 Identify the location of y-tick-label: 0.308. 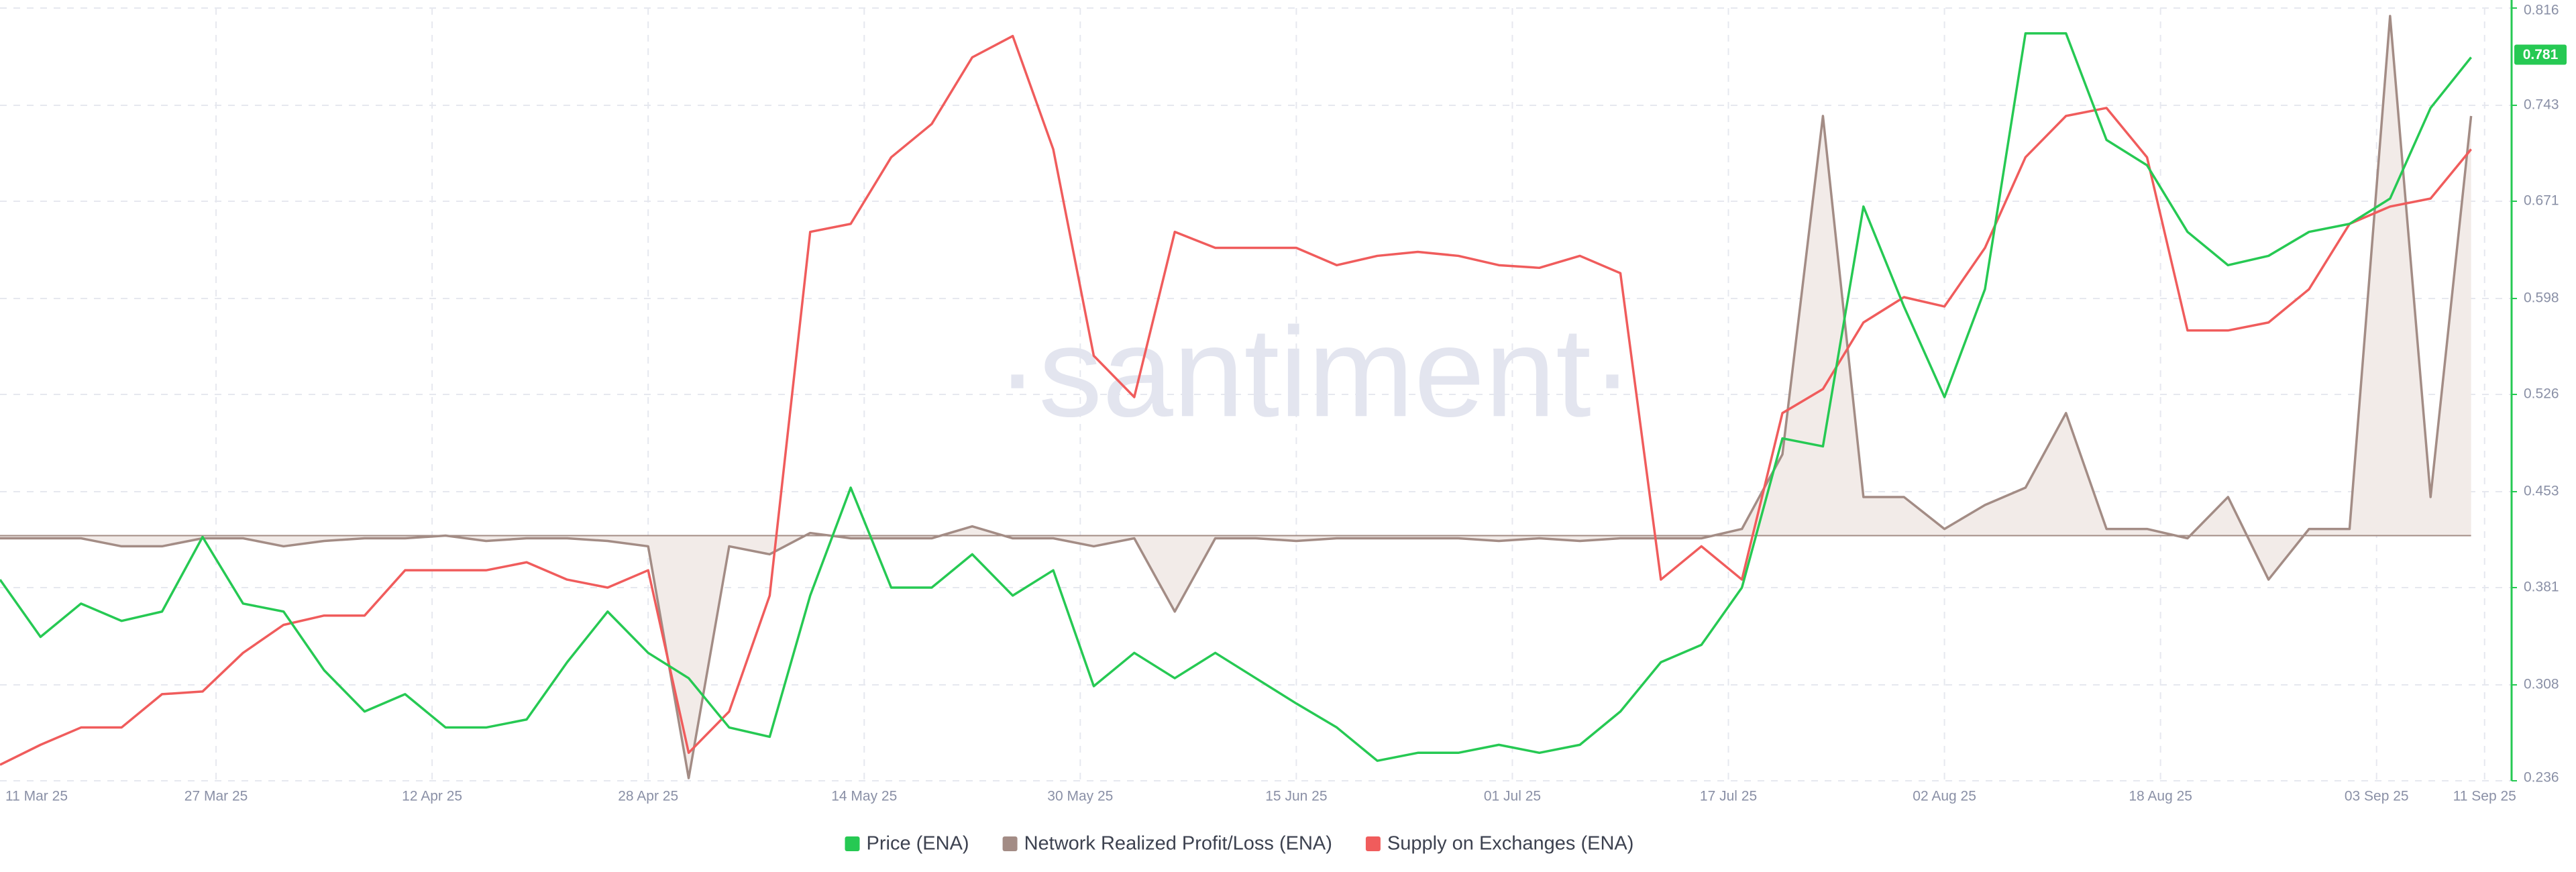
(2541, 685).